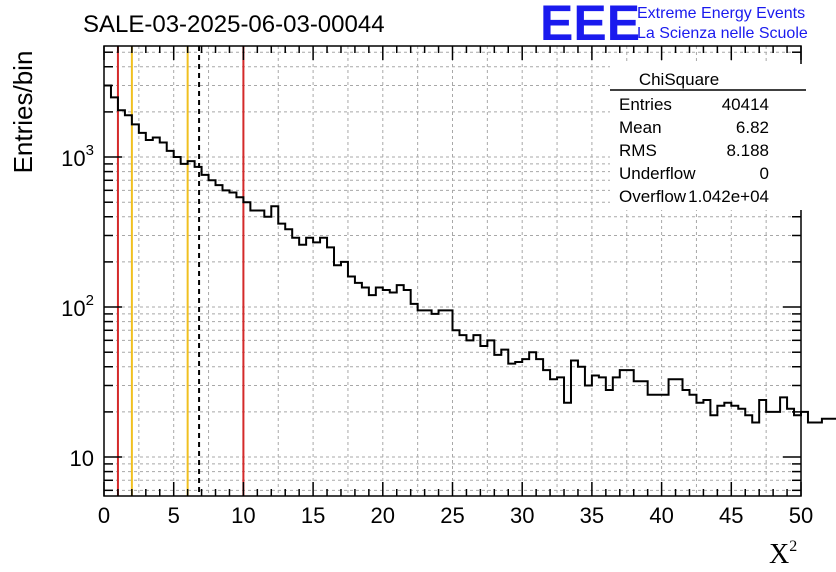  I want to click on y-axis-label: Entries/bin, so click(23, 112).